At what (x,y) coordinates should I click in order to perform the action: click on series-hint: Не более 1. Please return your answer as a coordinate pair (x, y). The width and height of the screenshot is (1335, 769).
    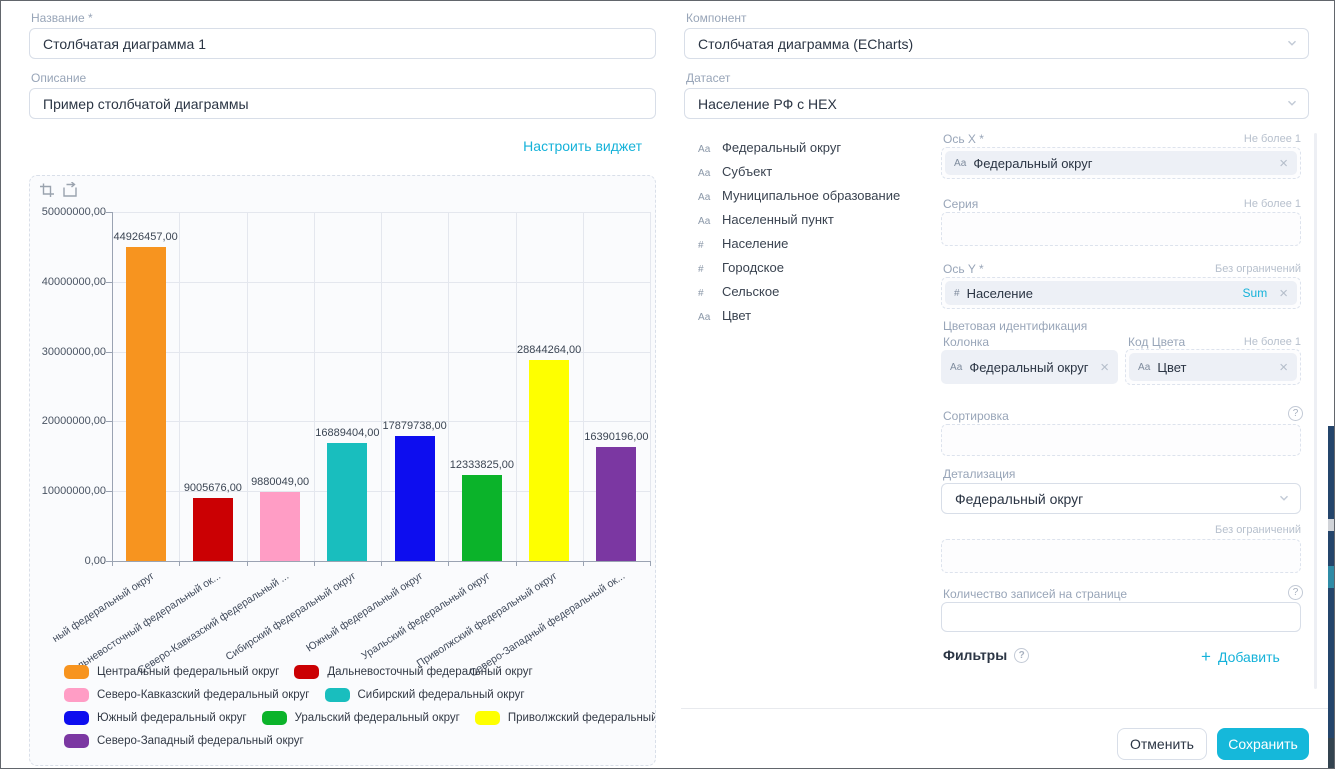
    Looking at the image, I should click on (1272, 204).